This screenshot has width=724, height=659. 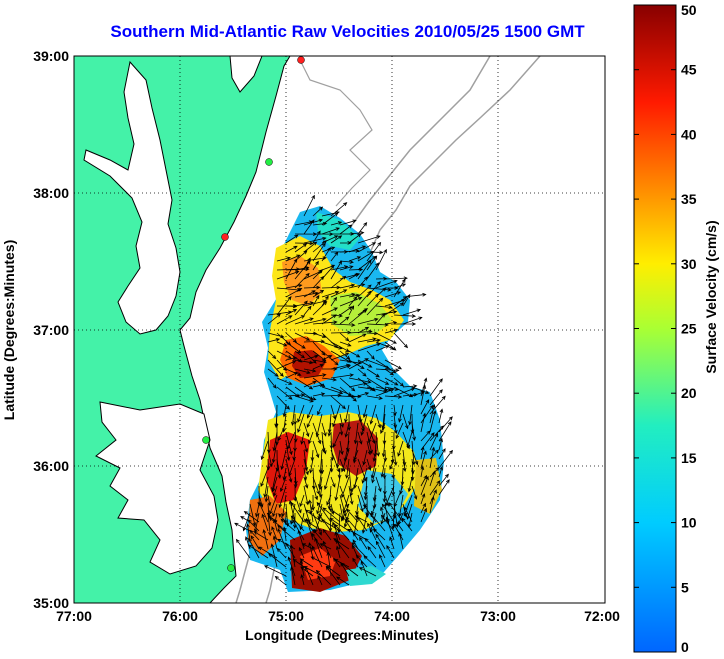 I want to click on colorbar-tick-label: 20, so click(x=689, y=393).